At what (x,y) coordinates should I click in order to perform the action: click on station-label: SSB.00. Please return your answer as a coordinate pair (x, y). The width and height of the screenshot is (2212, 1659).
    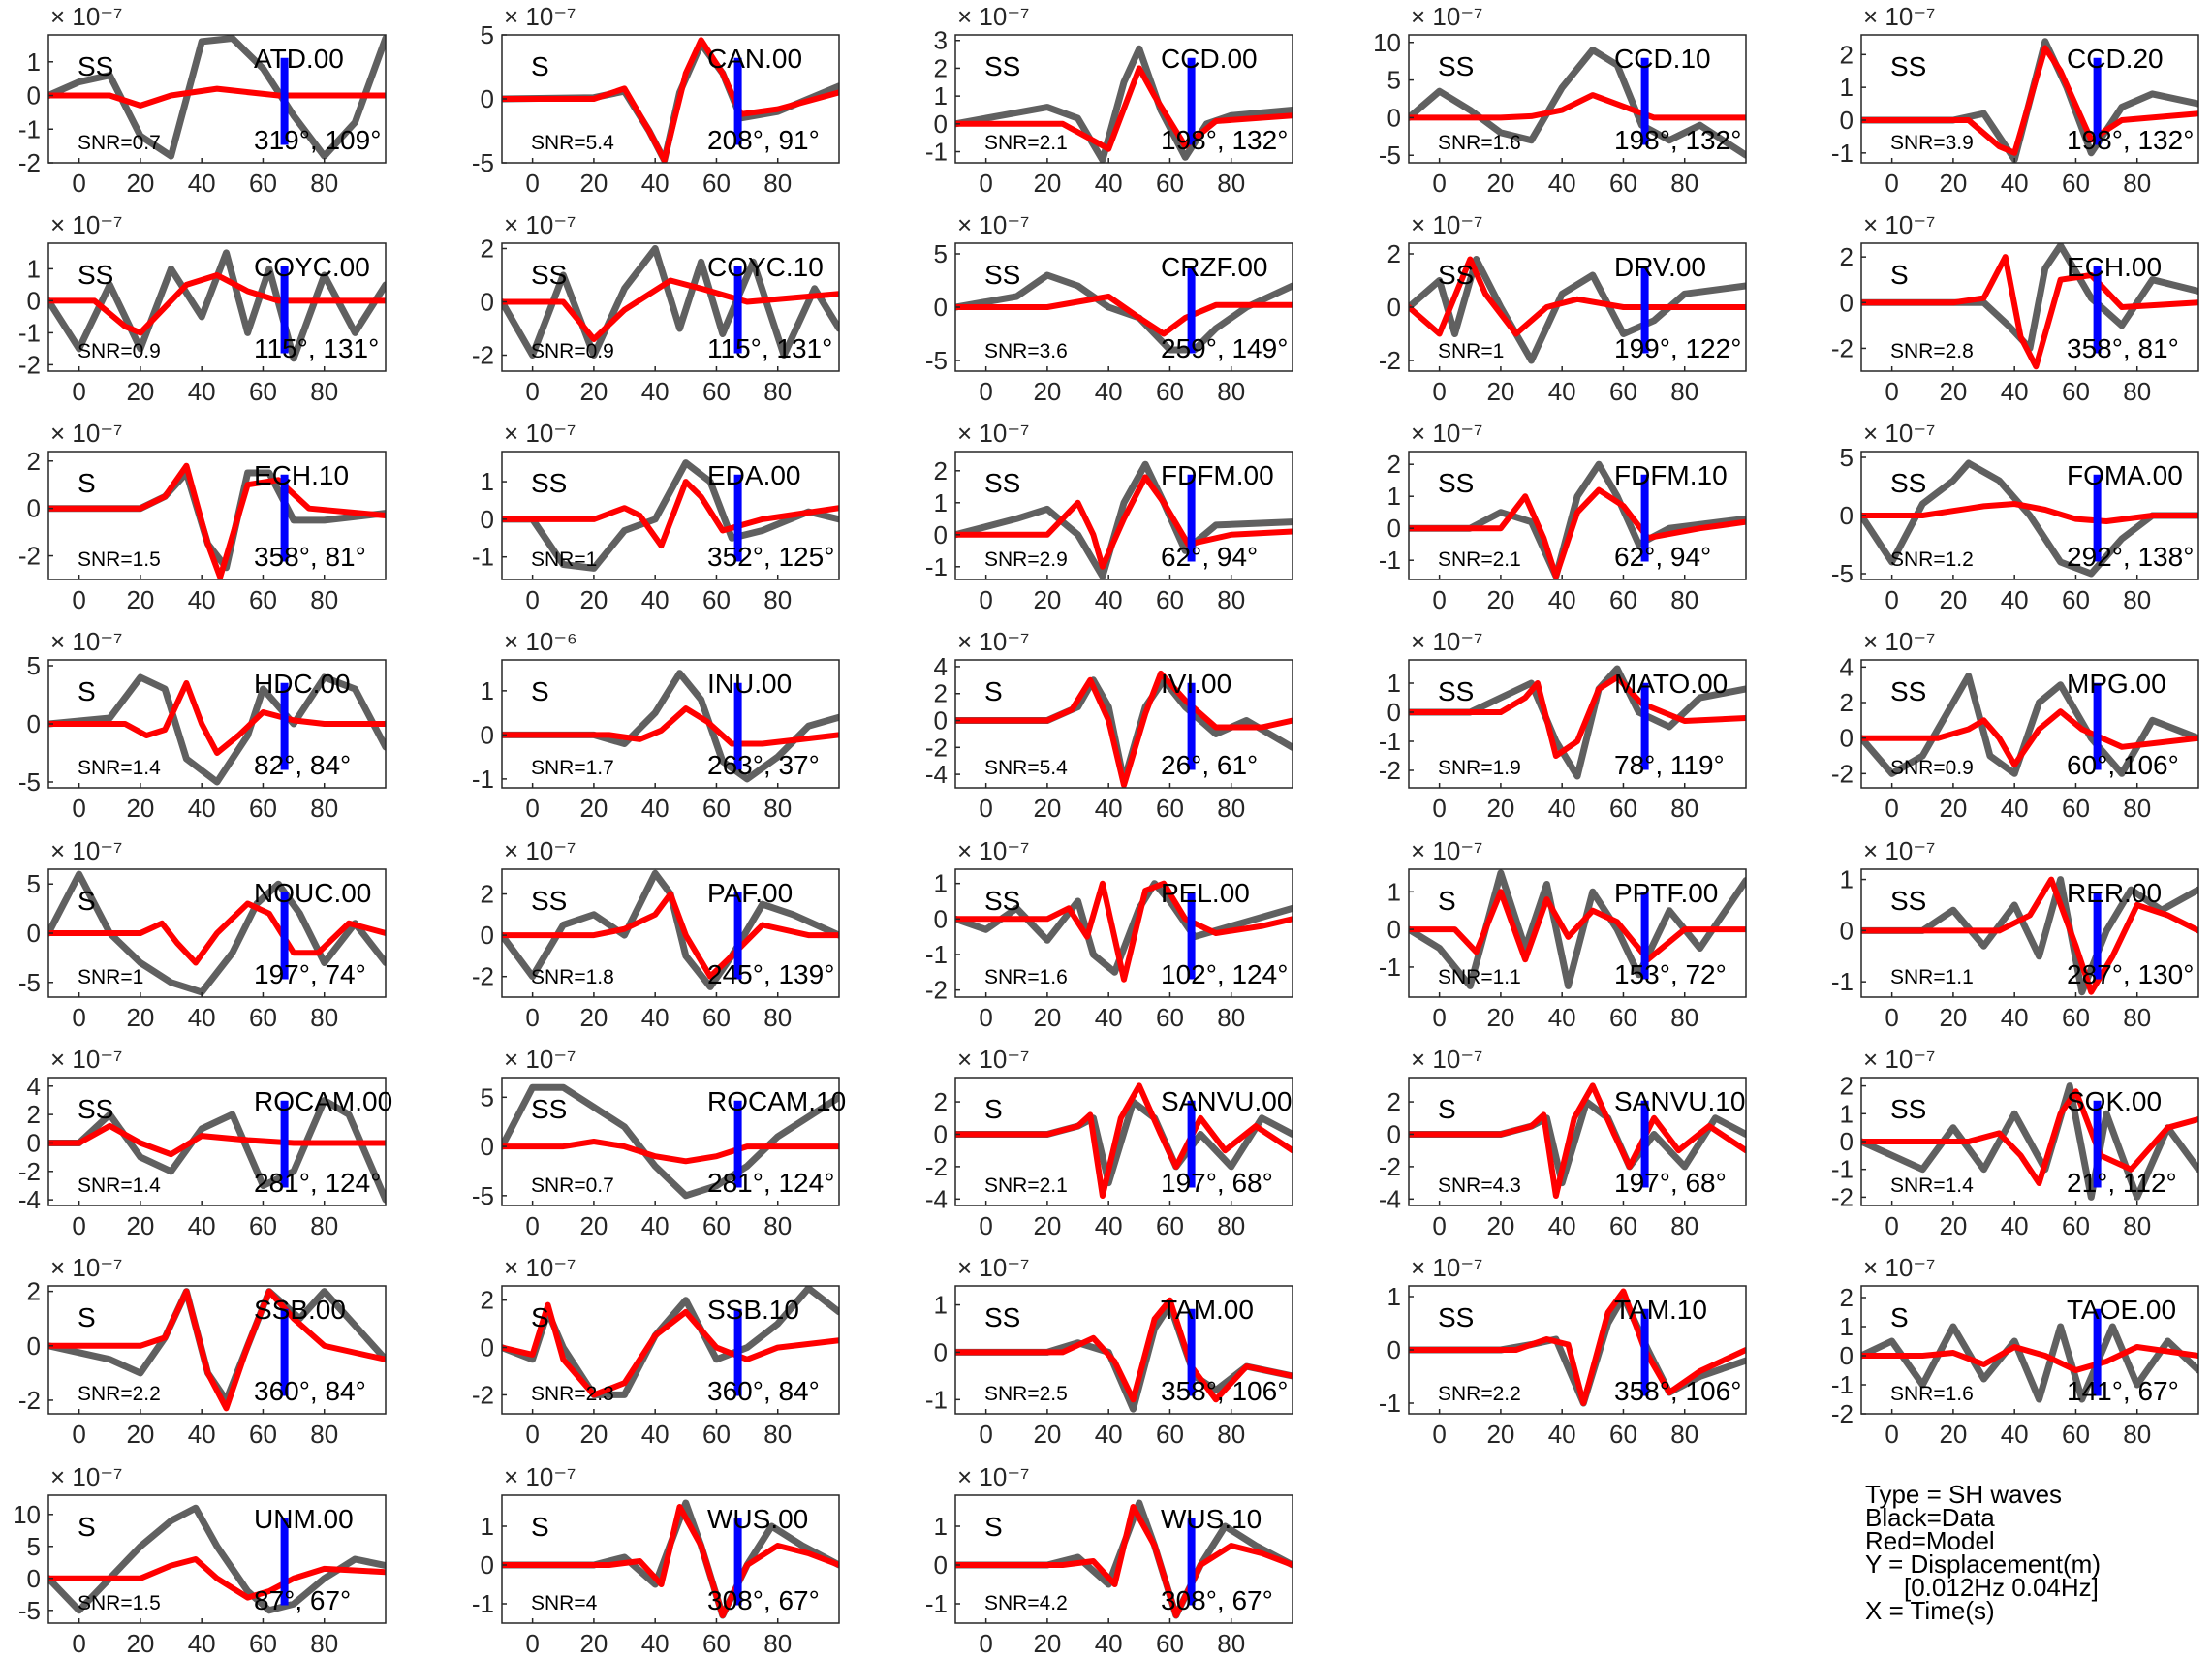
    Looking at the image, I should click on (300, 1310).